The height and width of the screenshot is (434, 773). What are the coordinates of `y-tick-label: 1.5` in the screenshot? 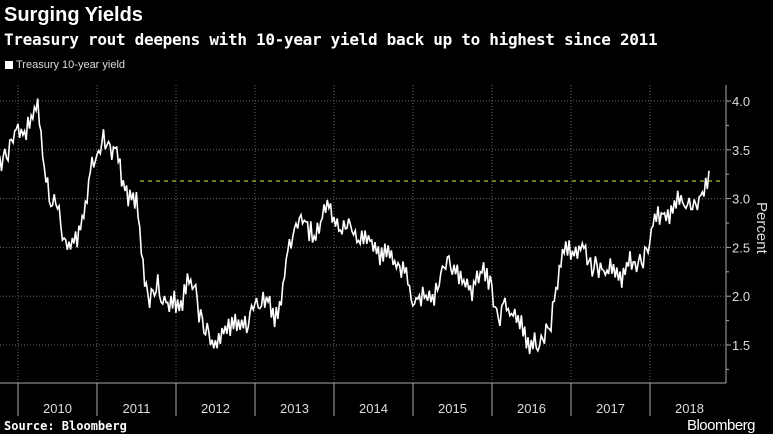 It's located at (741, 345).